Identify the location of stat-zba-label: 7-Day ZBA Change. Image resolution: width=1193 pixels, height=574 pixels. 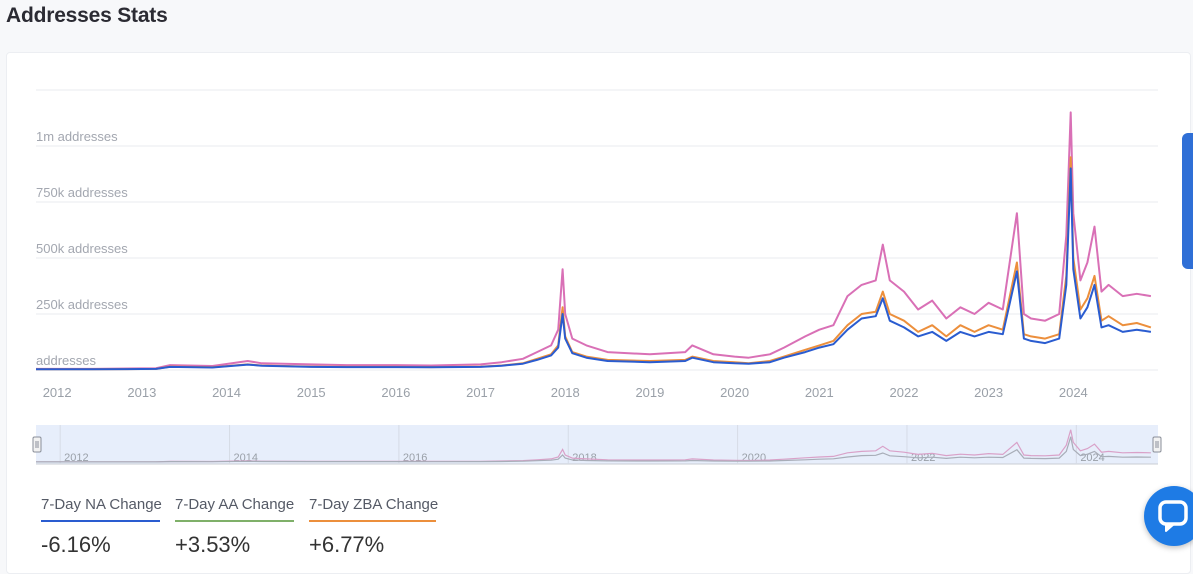
(374, 504).